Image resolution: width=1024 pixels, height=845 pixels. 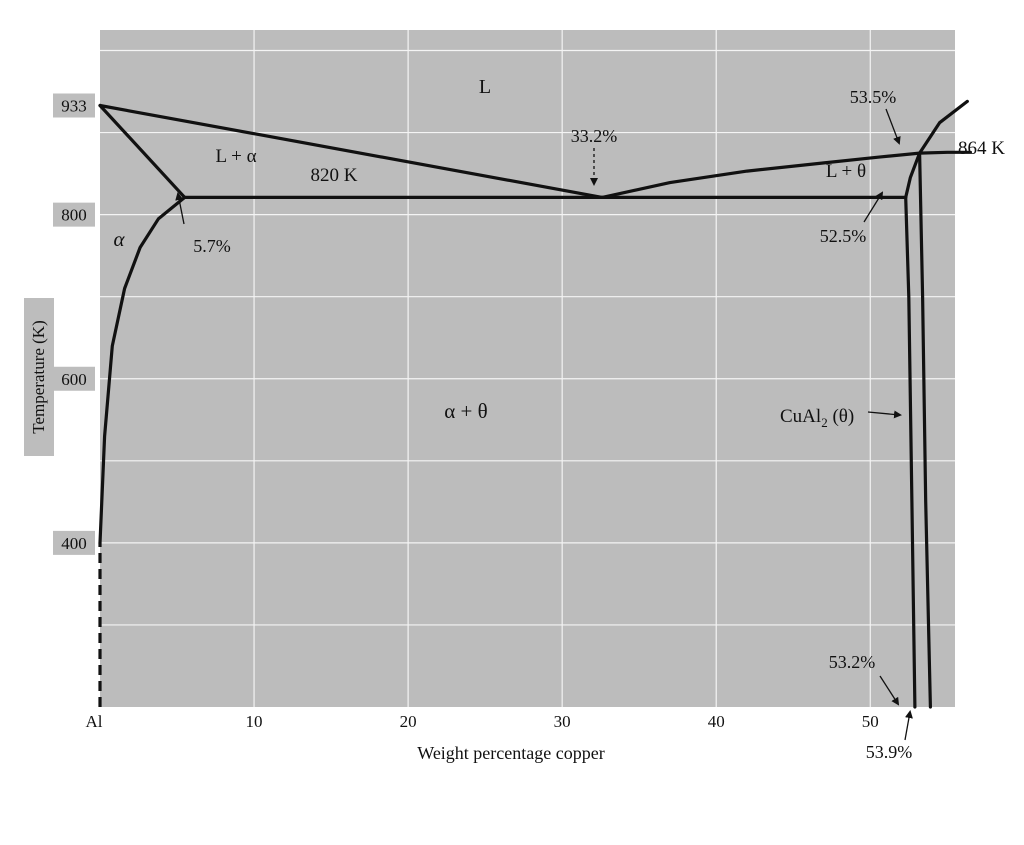 What do you see at coordinates (873, 97) in the screenshot?
I see `label-53-5-pct: 53.5%` at bounding box center [873, 97].